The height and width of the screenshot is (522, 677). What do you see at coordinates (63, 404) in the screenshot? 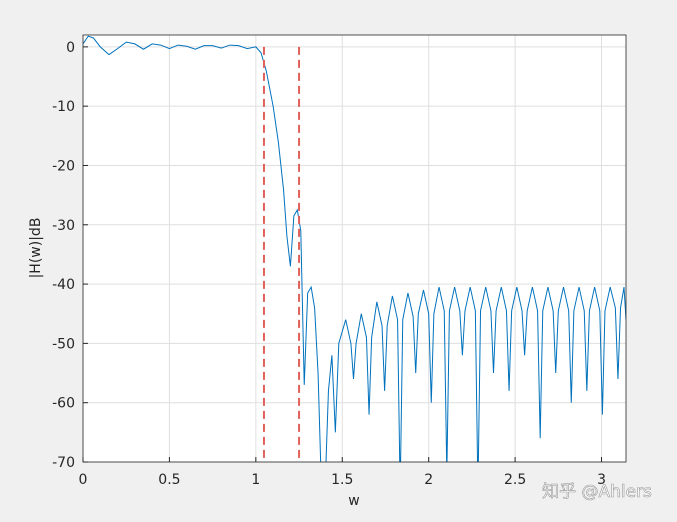
I see `y-tick-label: -60` at bounding box center [63, 404].